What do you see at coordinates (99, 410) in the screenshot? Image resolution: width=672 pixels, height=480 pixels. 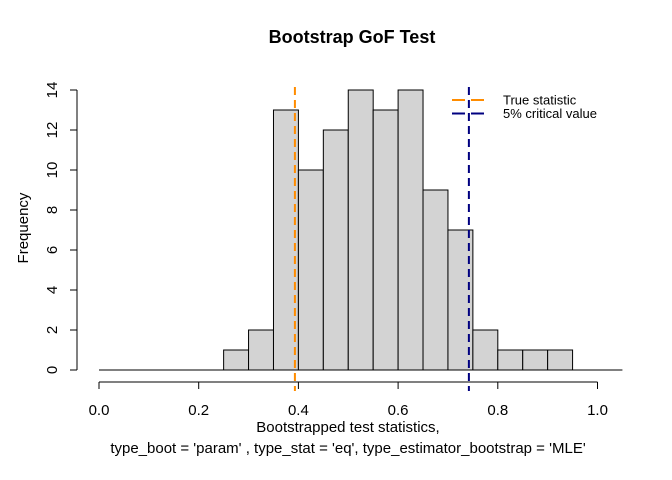 I see `x-tick-label: 0.0` at bounding box center [99, 410].